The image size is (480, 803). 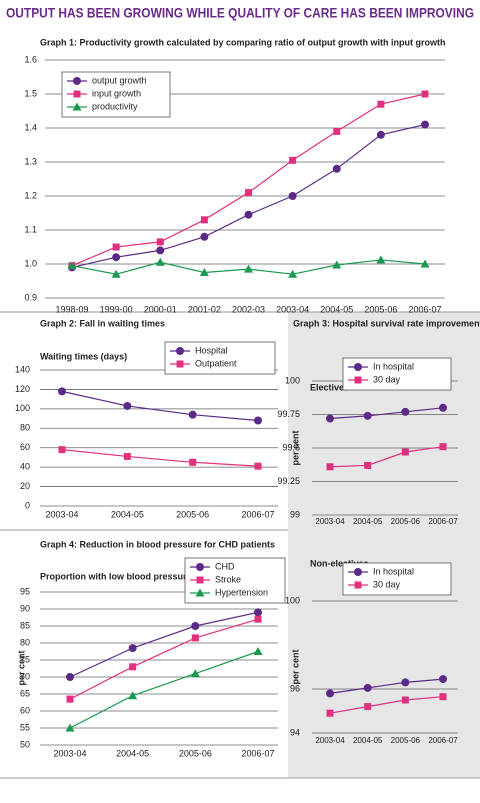 What do you see at coordinates (30, 195) in the screenshot?
I see `y-tick-label: 1.2` at bounding box center [30, 195].